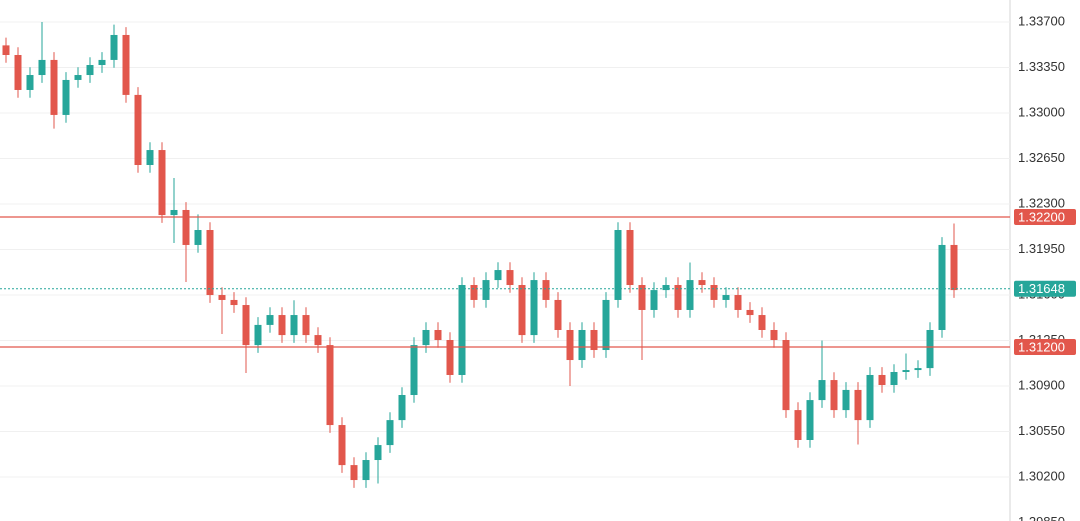 This screenshot has width=1080, height=521. What do you see at coordinates (1041, 384) in the screenshot?
I see `y-tick-label: 1.30900` at bounding box center [1041, 384].